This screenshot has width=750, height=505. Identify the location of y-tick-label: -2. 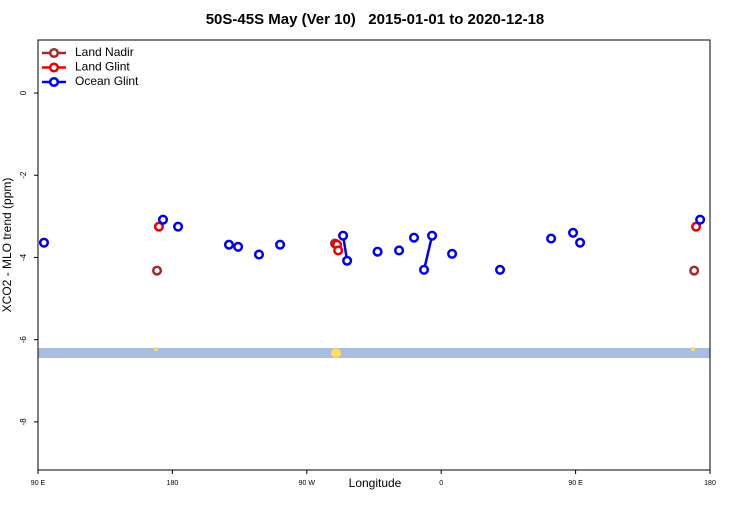
(23, 175).